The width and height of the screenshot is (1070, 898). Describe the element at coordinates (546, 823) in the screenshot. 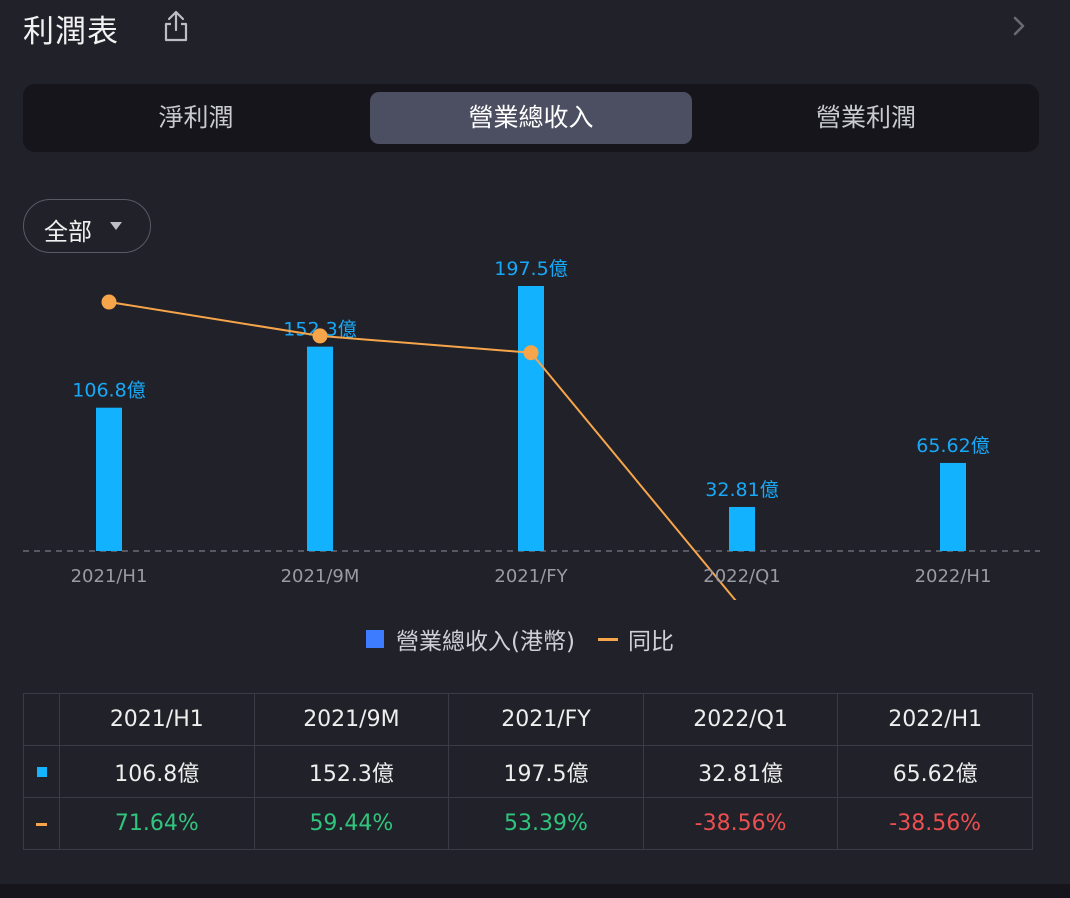

I see `growth-cell: 53.39%` at that location.